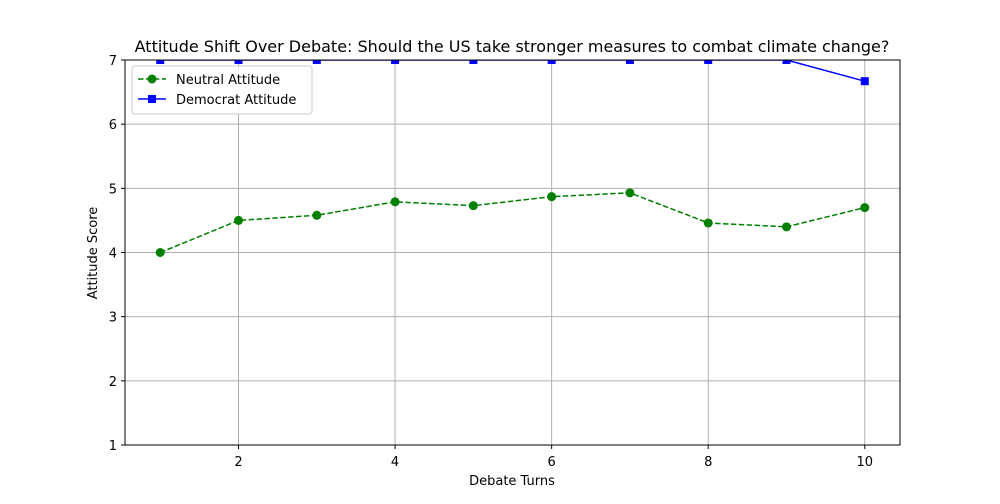 This screenshot has width=1000, height=504. Describe the element at coordinates (708, 462) in the screenshot. I see `x-tick-label: 8` at that location.